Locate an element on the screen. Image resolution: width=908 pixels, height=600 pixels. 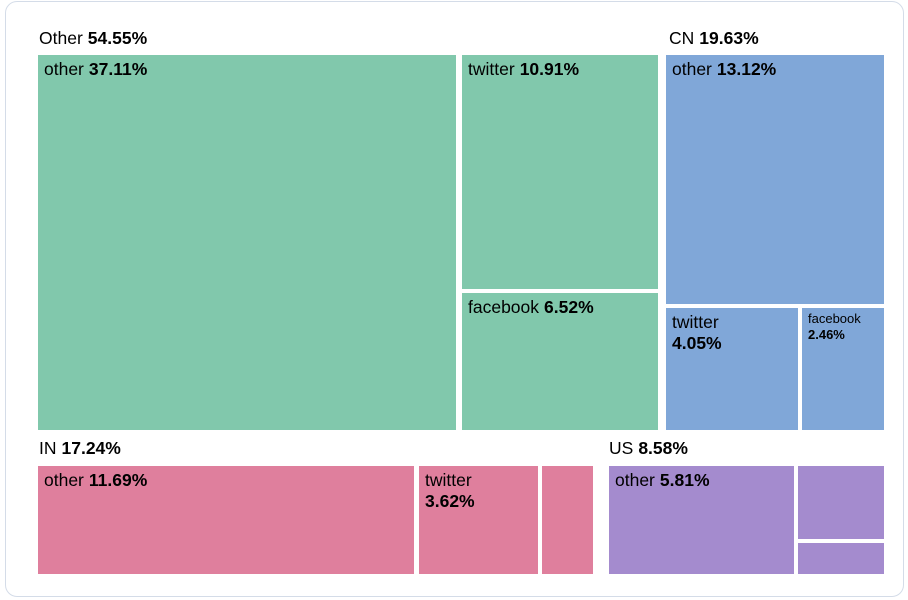
cell-label: twitter 10.91% is located at coordinates (524, 69).